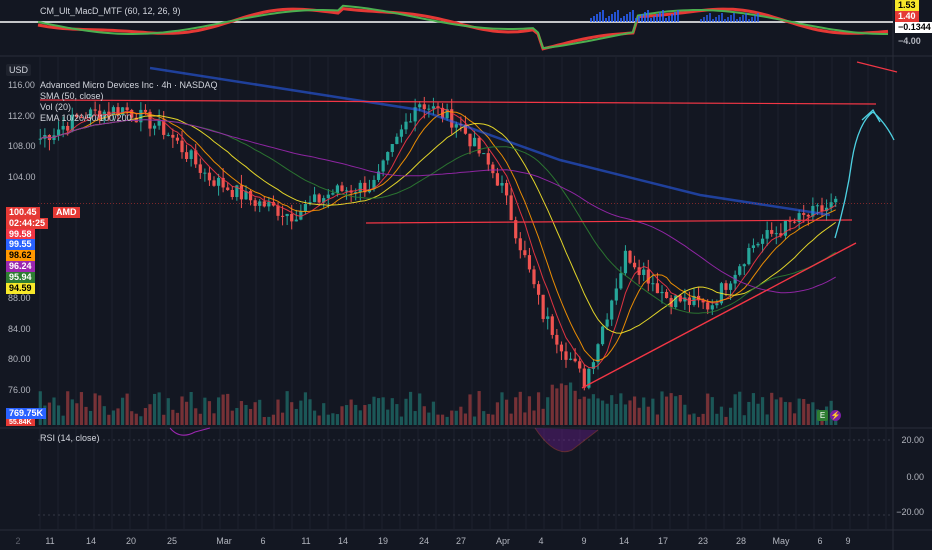 This screenshot has width=932, height=550. Describe the element at coordinates (566, 440) in the screenshot. I see `rsi-oversold-area` at that location.